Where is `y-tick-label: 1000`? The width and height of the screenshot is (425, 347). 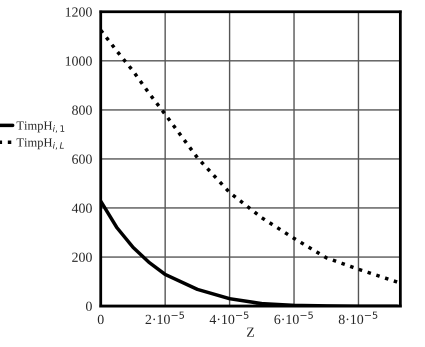
y-tick-label: 1000 is located at coordinates (79, 61).